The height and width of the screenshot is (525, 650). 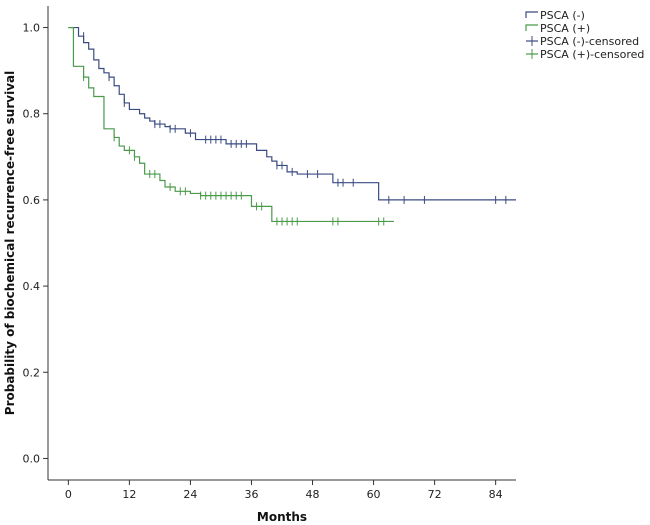 What do you see at coordinates (32, 200) in the screenshot?
I see `y-tick-label: 0.6` at bounding box center [32, 200].